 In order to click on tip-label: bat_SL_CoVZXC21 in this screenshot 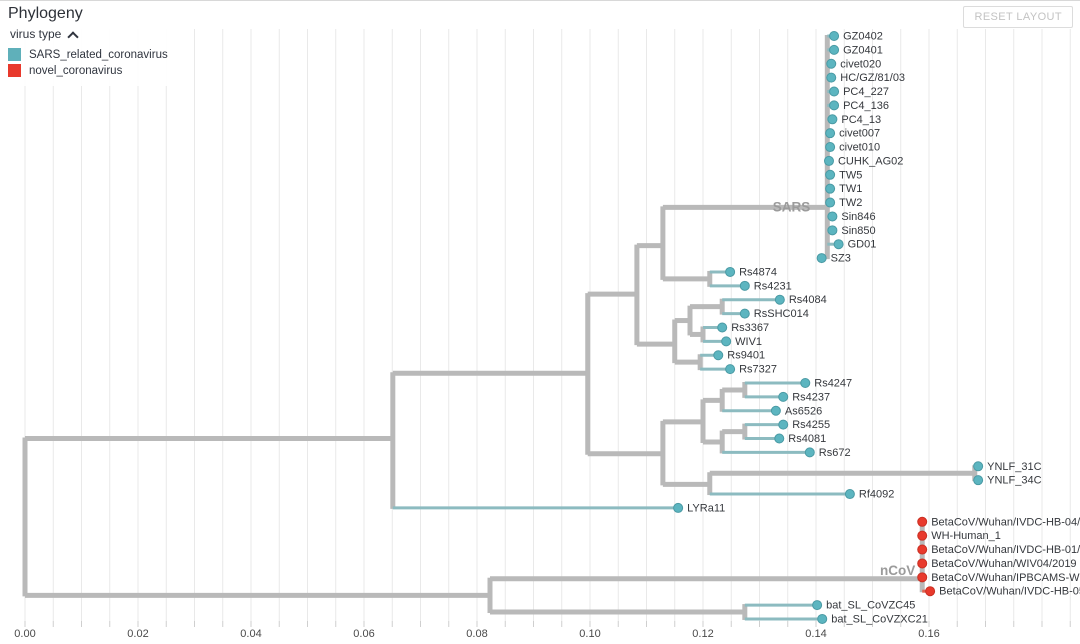, I will do `click(879, 619)`.